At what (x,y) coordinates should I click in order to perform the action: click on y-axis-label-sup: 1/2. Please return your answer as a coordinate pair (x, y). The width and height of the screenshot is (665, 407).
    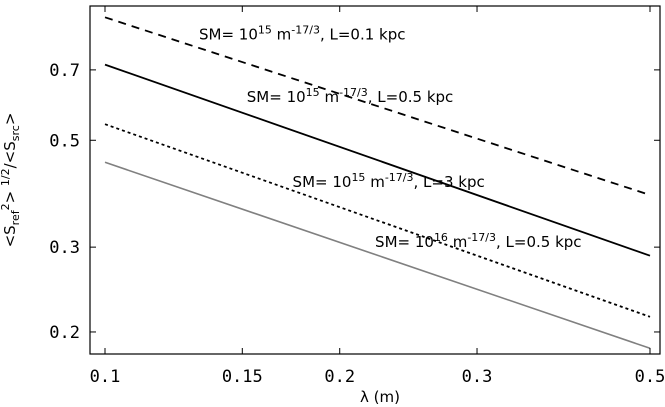
    Looking at the image, I should click on (6, 177).